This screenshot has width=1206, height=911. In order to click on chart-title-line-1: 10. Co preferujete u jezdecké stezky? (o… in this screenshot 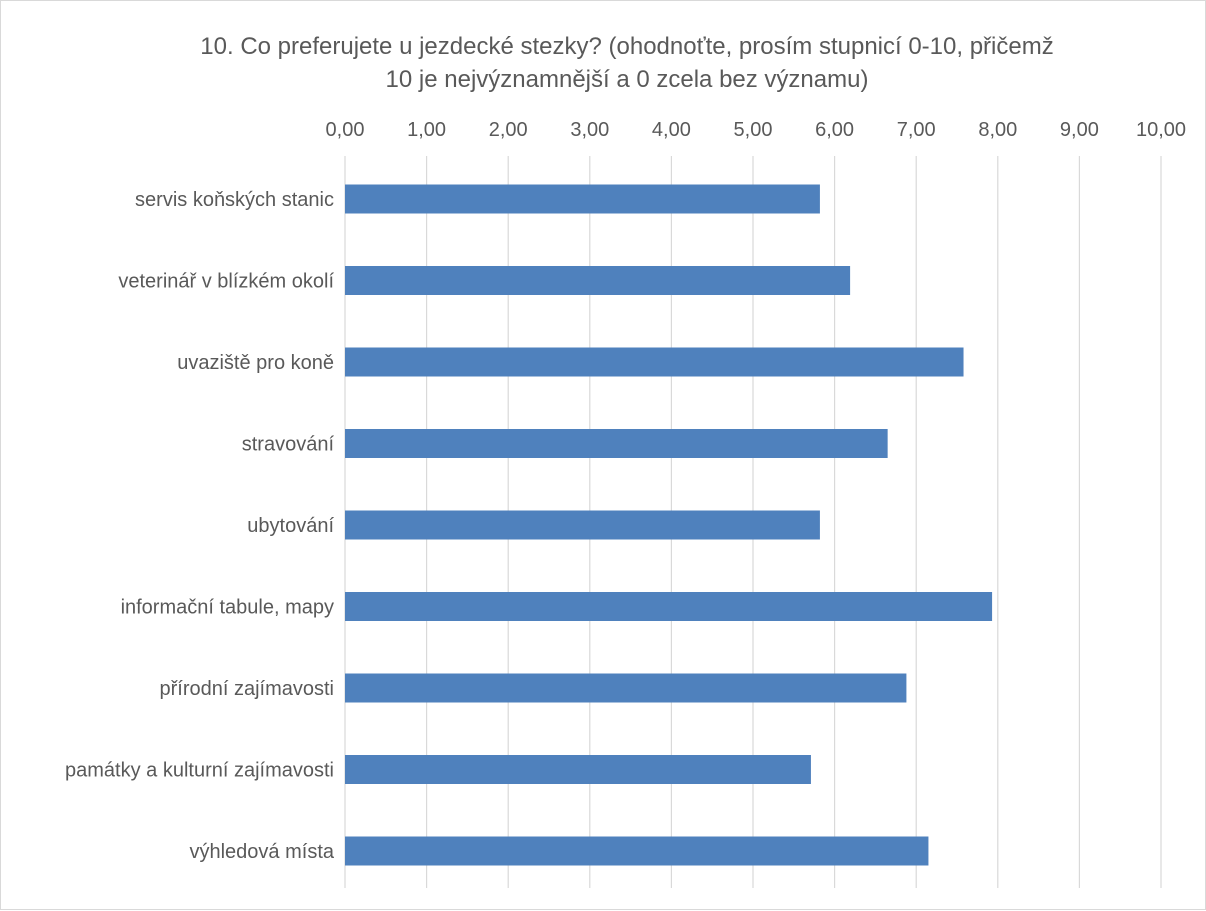, I will do `click(626, 46)`.